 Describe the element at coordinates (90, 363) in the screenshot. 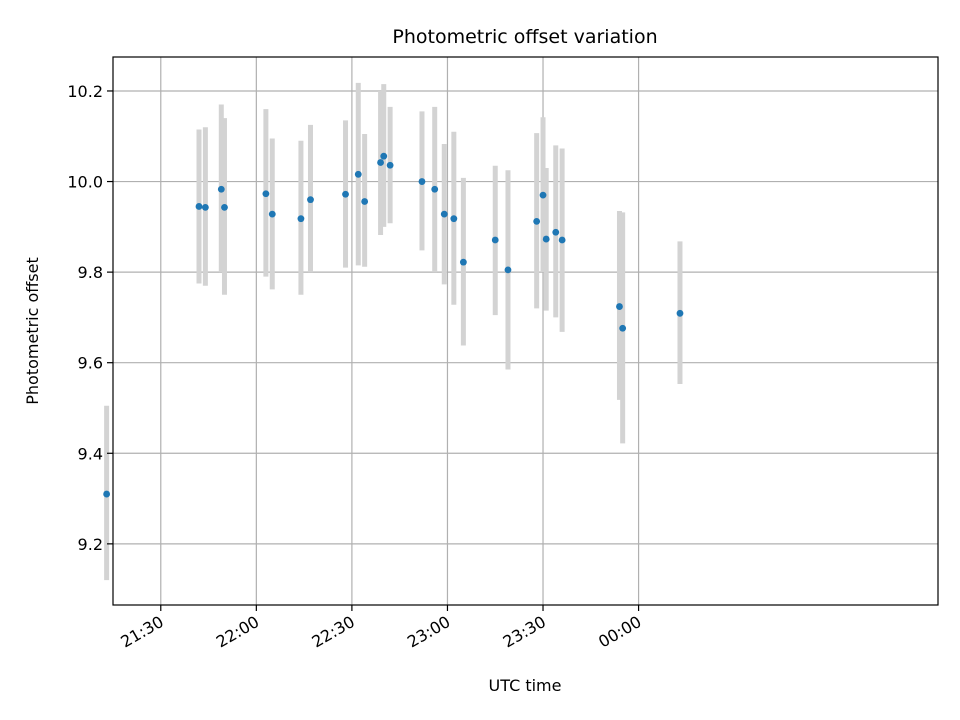

I see `y-tick-label: 9.6` at that location.